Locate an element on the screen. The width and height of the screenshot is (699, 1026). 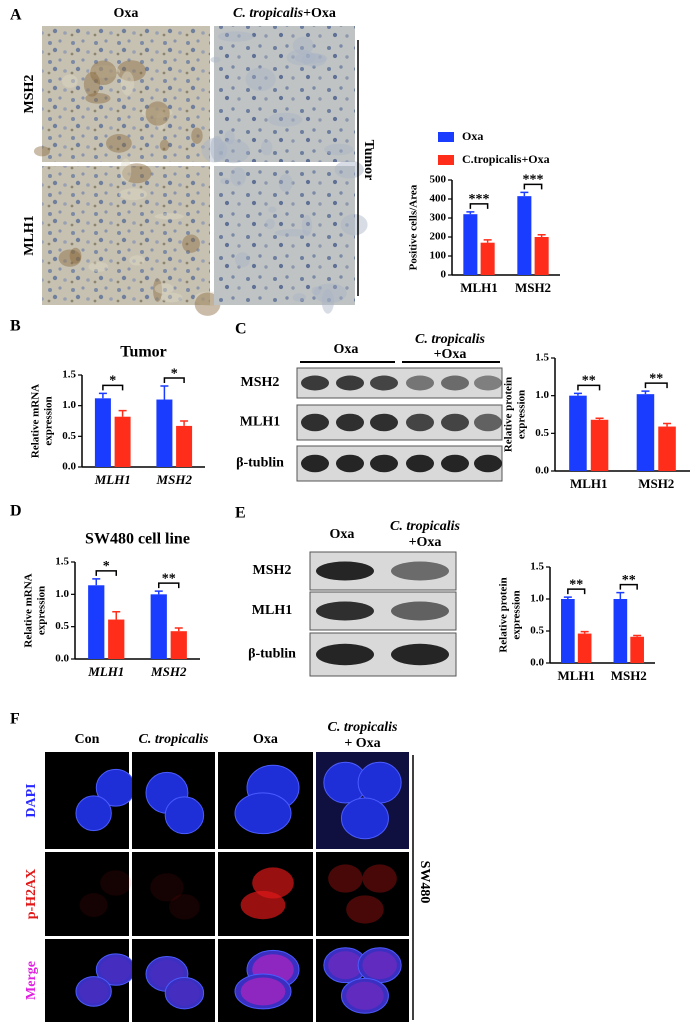
y-axis-label: Relative mRNA is located at coordinates (36, 421).